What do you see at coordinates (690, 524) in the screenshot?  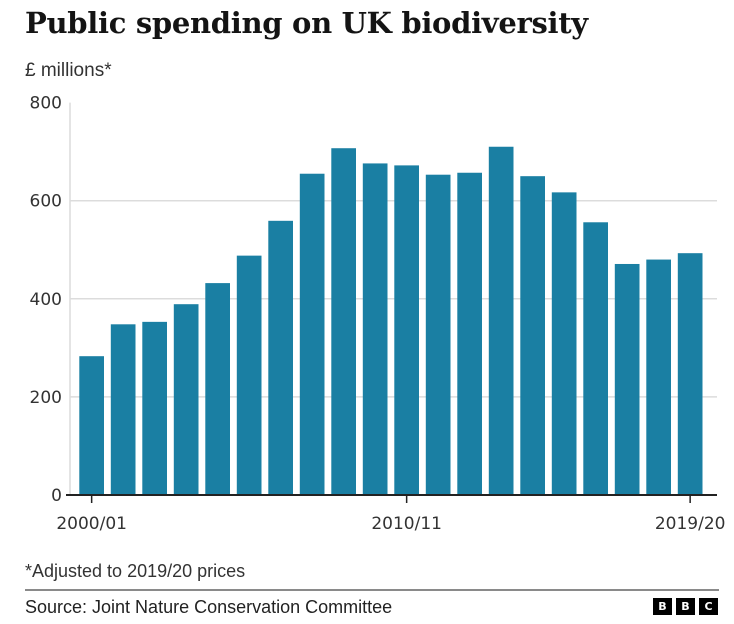 I see `x-tick-label: 2019/20` at bounding box center [690, 524].